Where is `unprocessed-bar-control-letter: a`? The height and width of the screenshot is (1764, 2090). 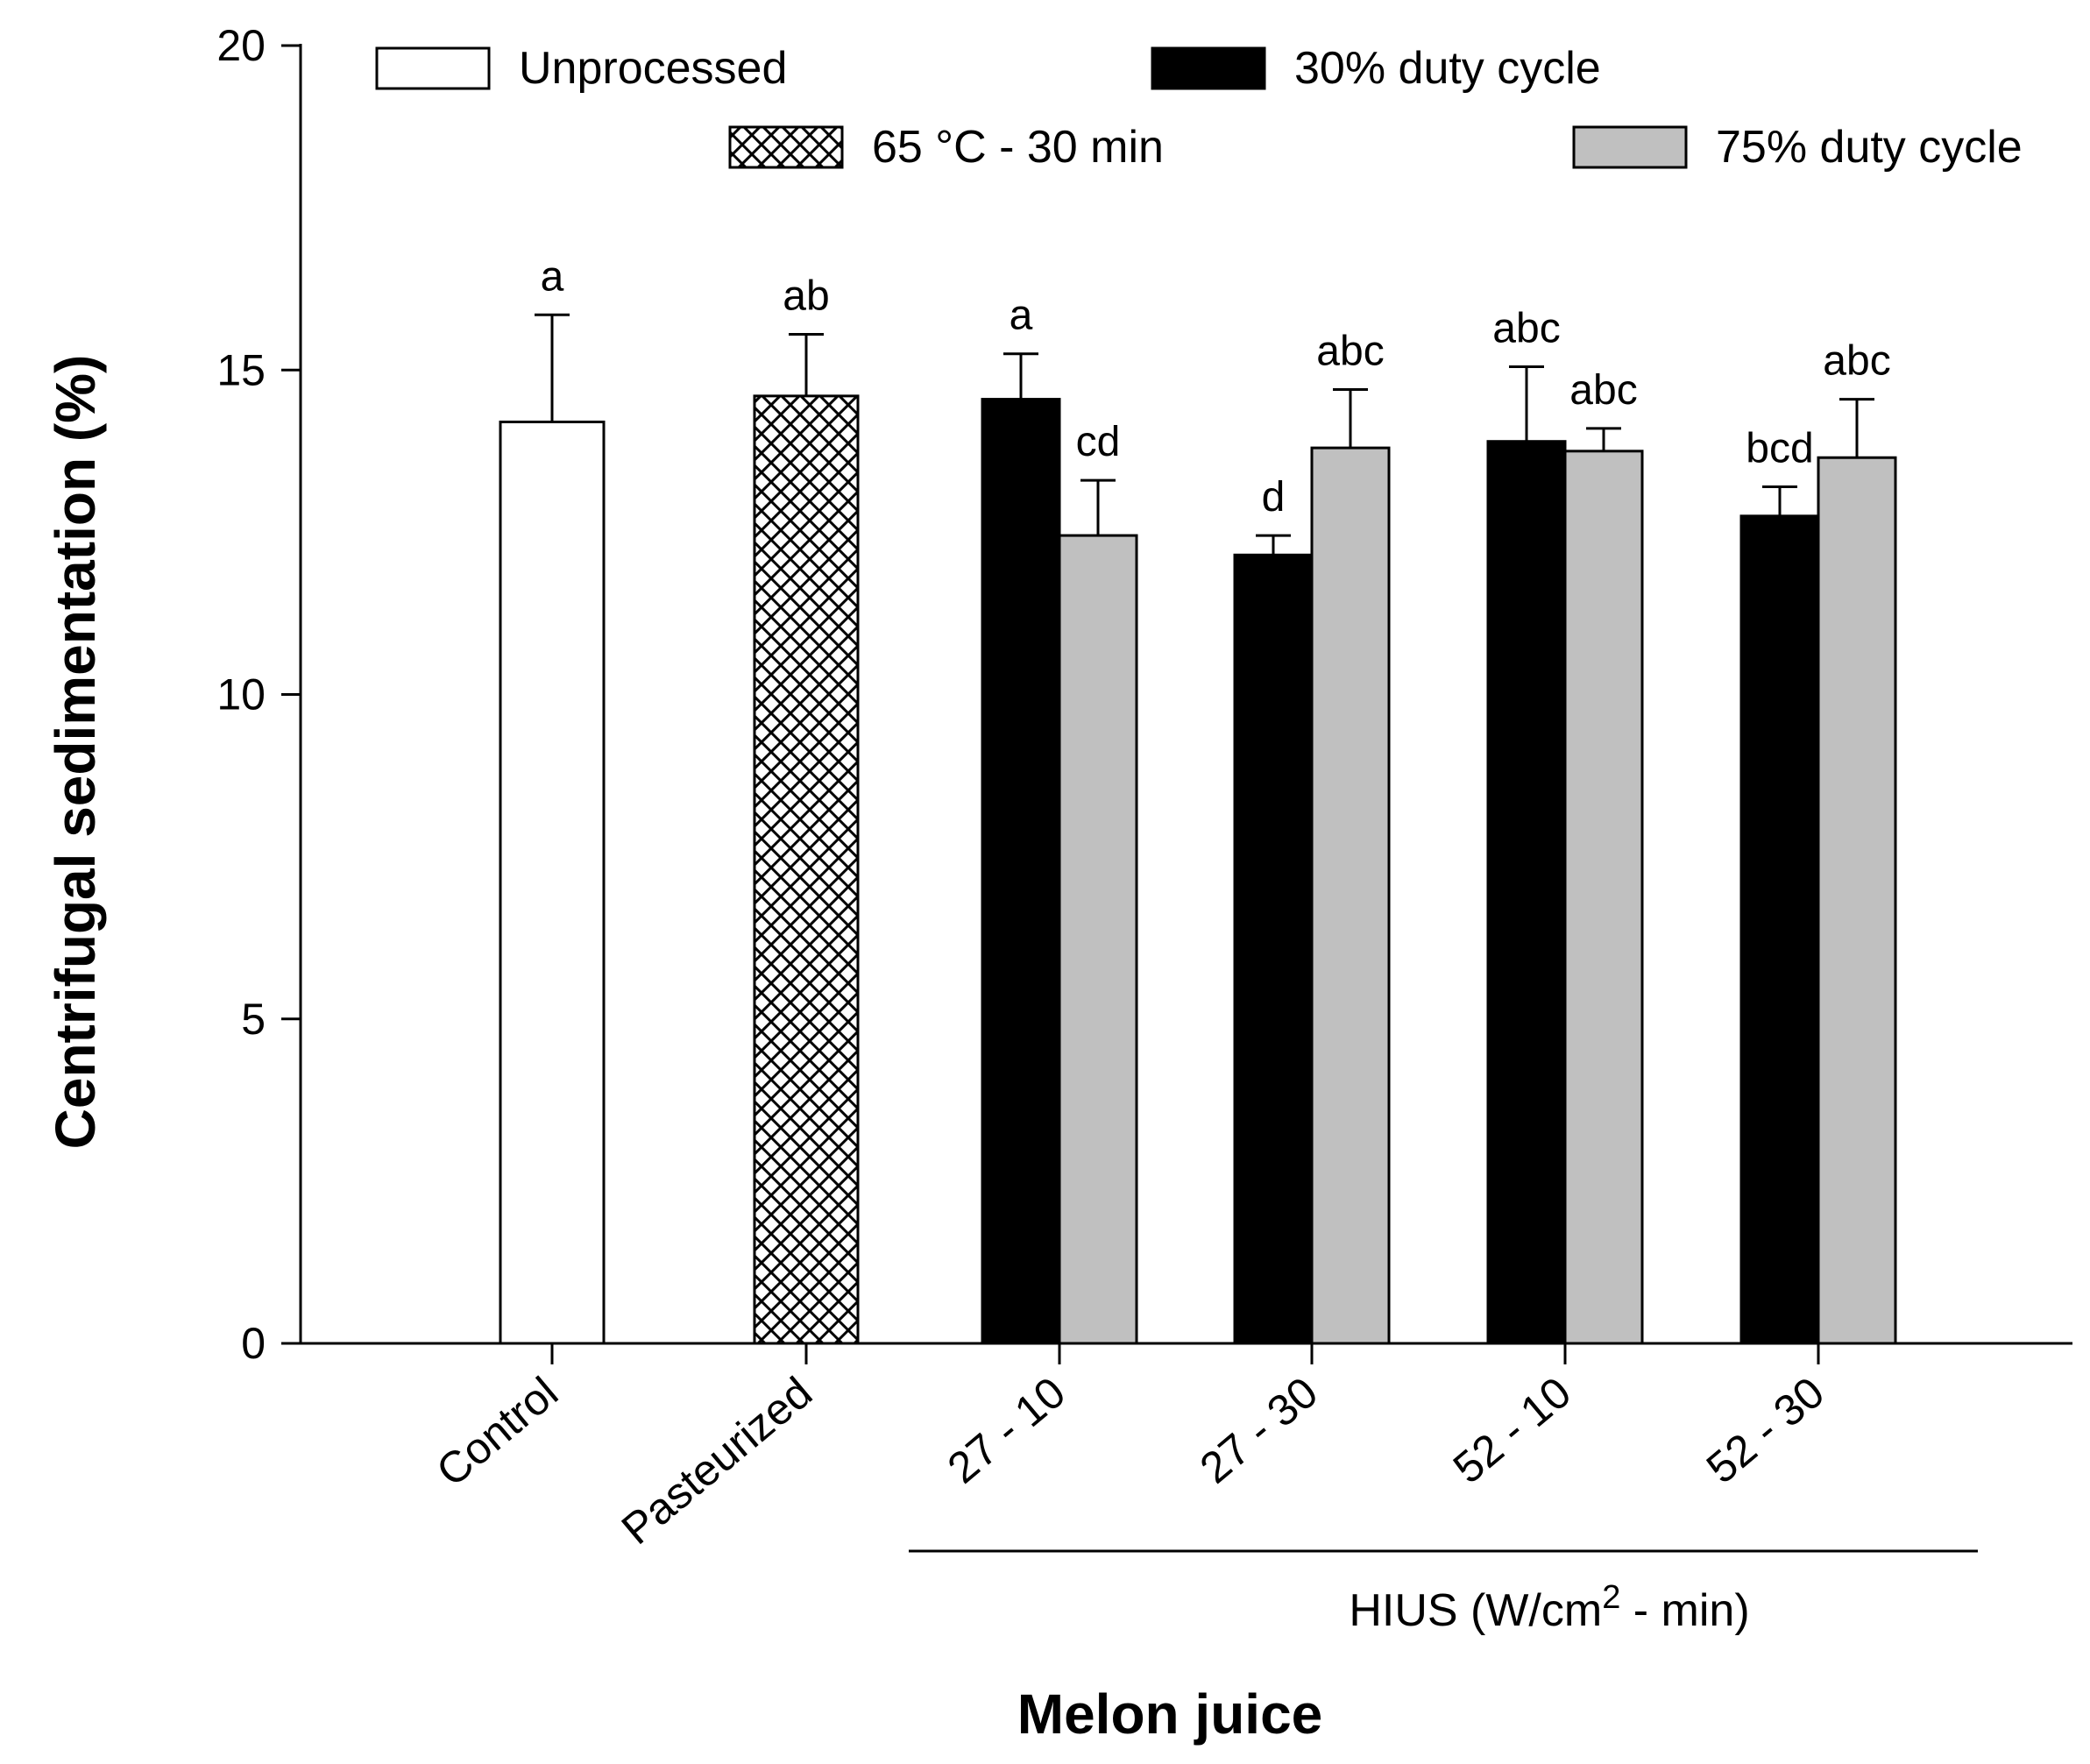
unprocessed-bar-control-letter: a is located at coordinates (552, 277).